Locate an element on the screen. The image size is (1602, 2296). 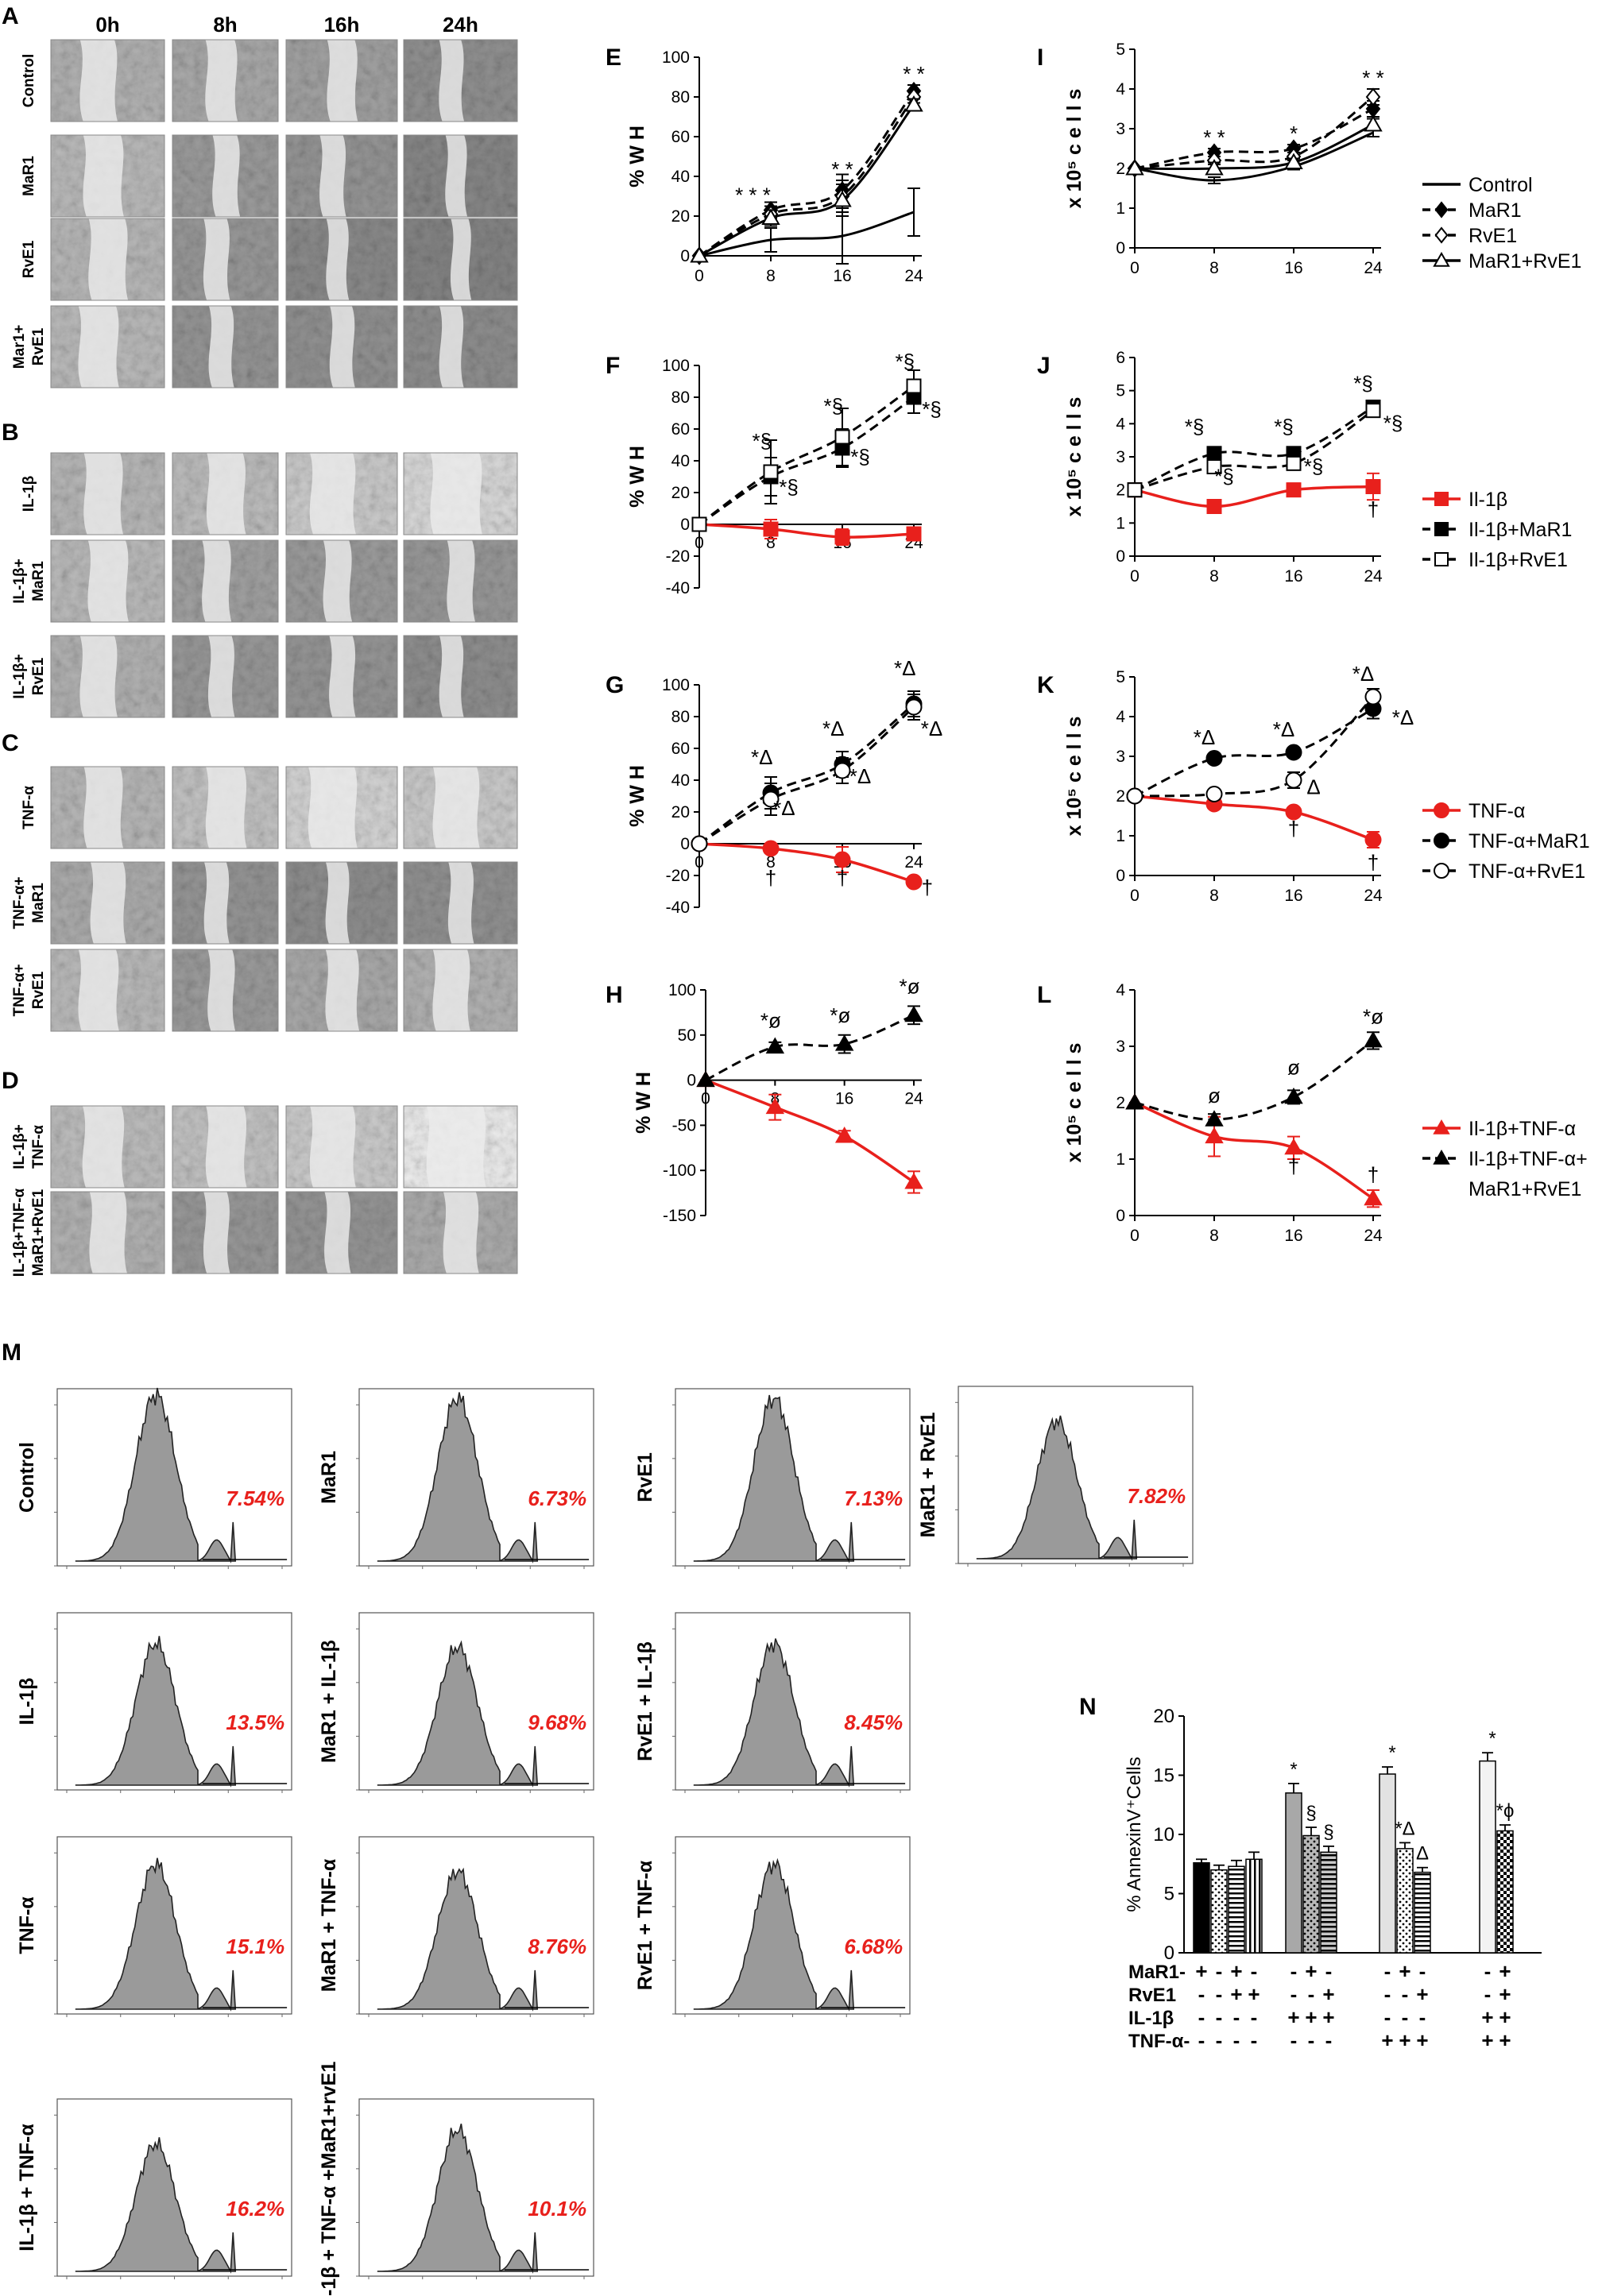
histogram: 7.54% Control is located at coordinates (154, 1478).